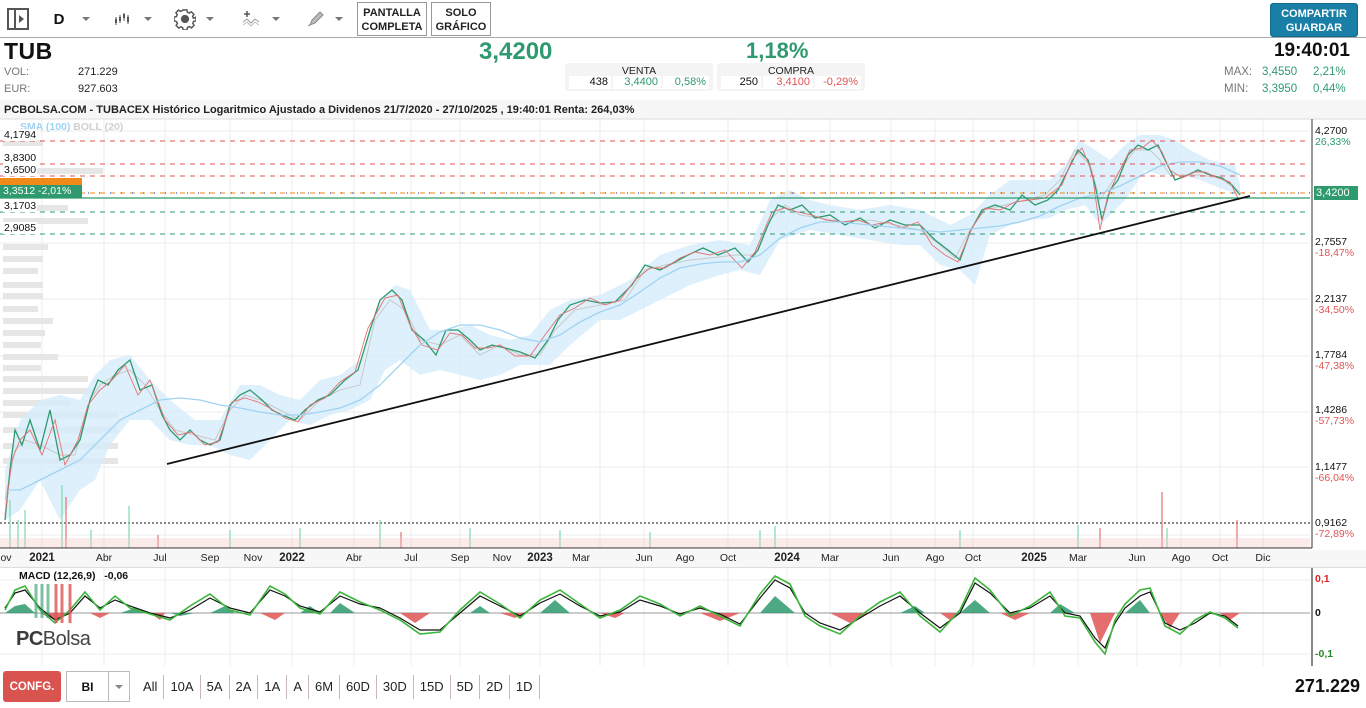 Image resolution: width=1366 pixels, height=708 pixels. I want to click on gear-icon, so click(185, 19).